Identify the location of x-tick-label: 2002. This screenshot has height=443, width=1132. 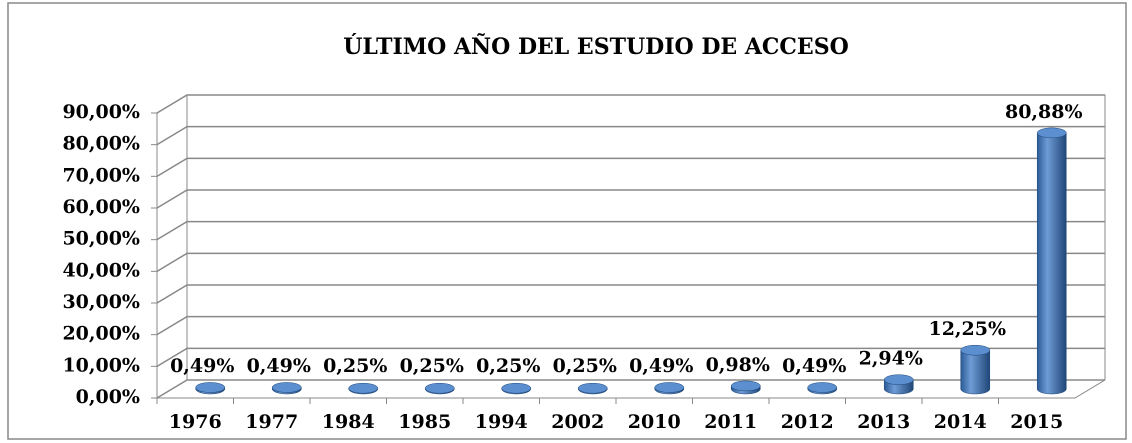
(577, 422).